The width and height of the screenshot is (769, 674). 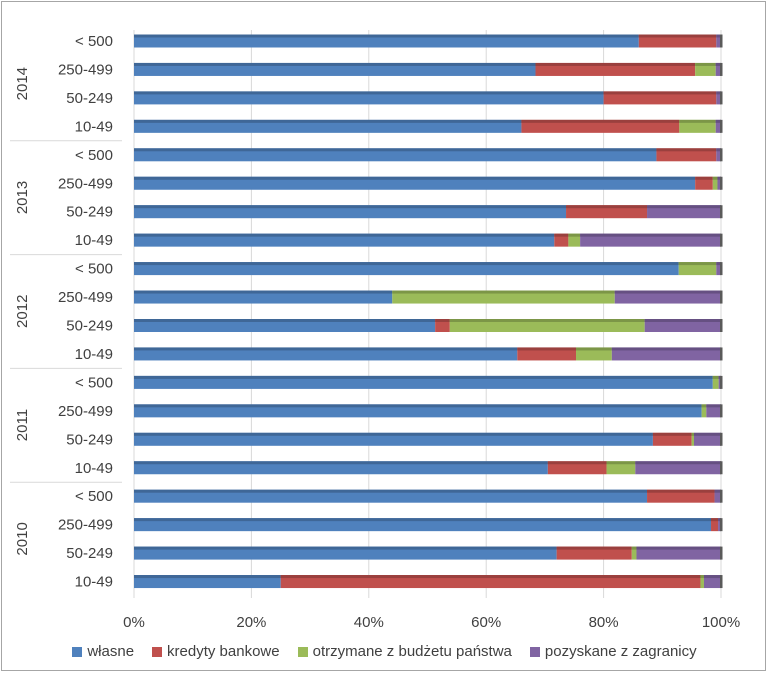 I want to click on year-label: 2010, so click(x=22, y=538).